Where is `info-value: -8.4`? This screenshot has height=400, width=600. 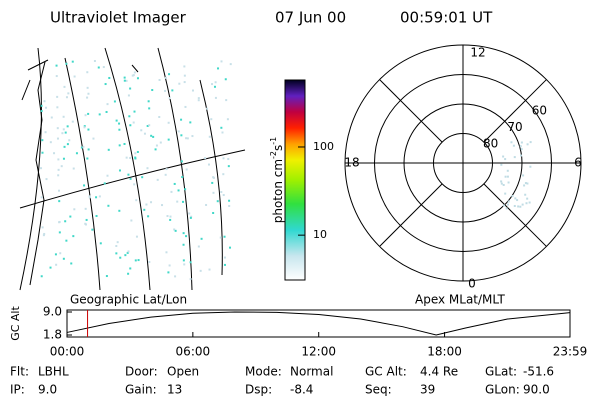
info-value: -8.4 is located at coordinates (301, 390).